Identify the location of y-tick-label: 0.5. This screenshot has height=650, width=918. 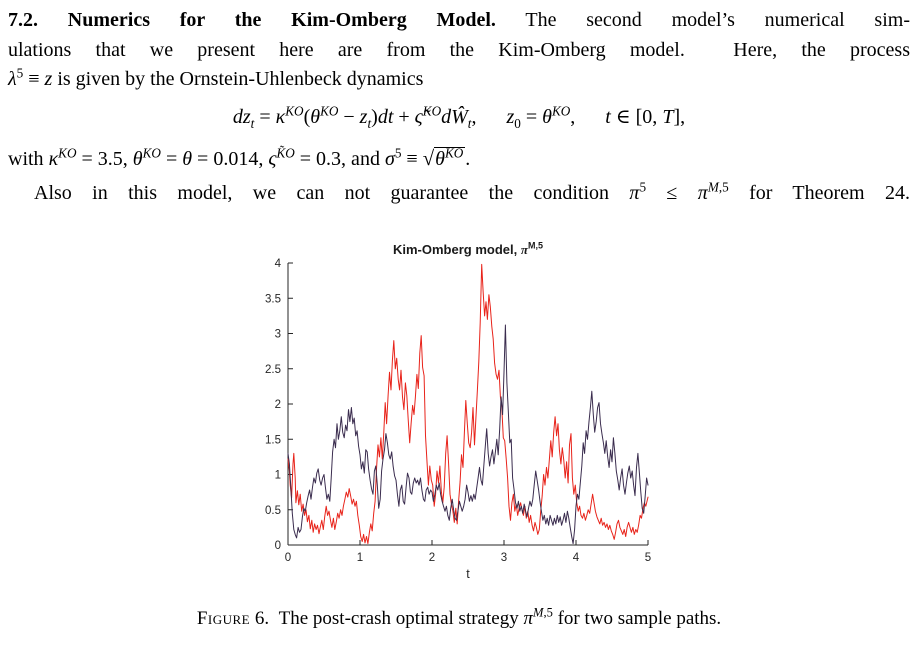
(273, 511).